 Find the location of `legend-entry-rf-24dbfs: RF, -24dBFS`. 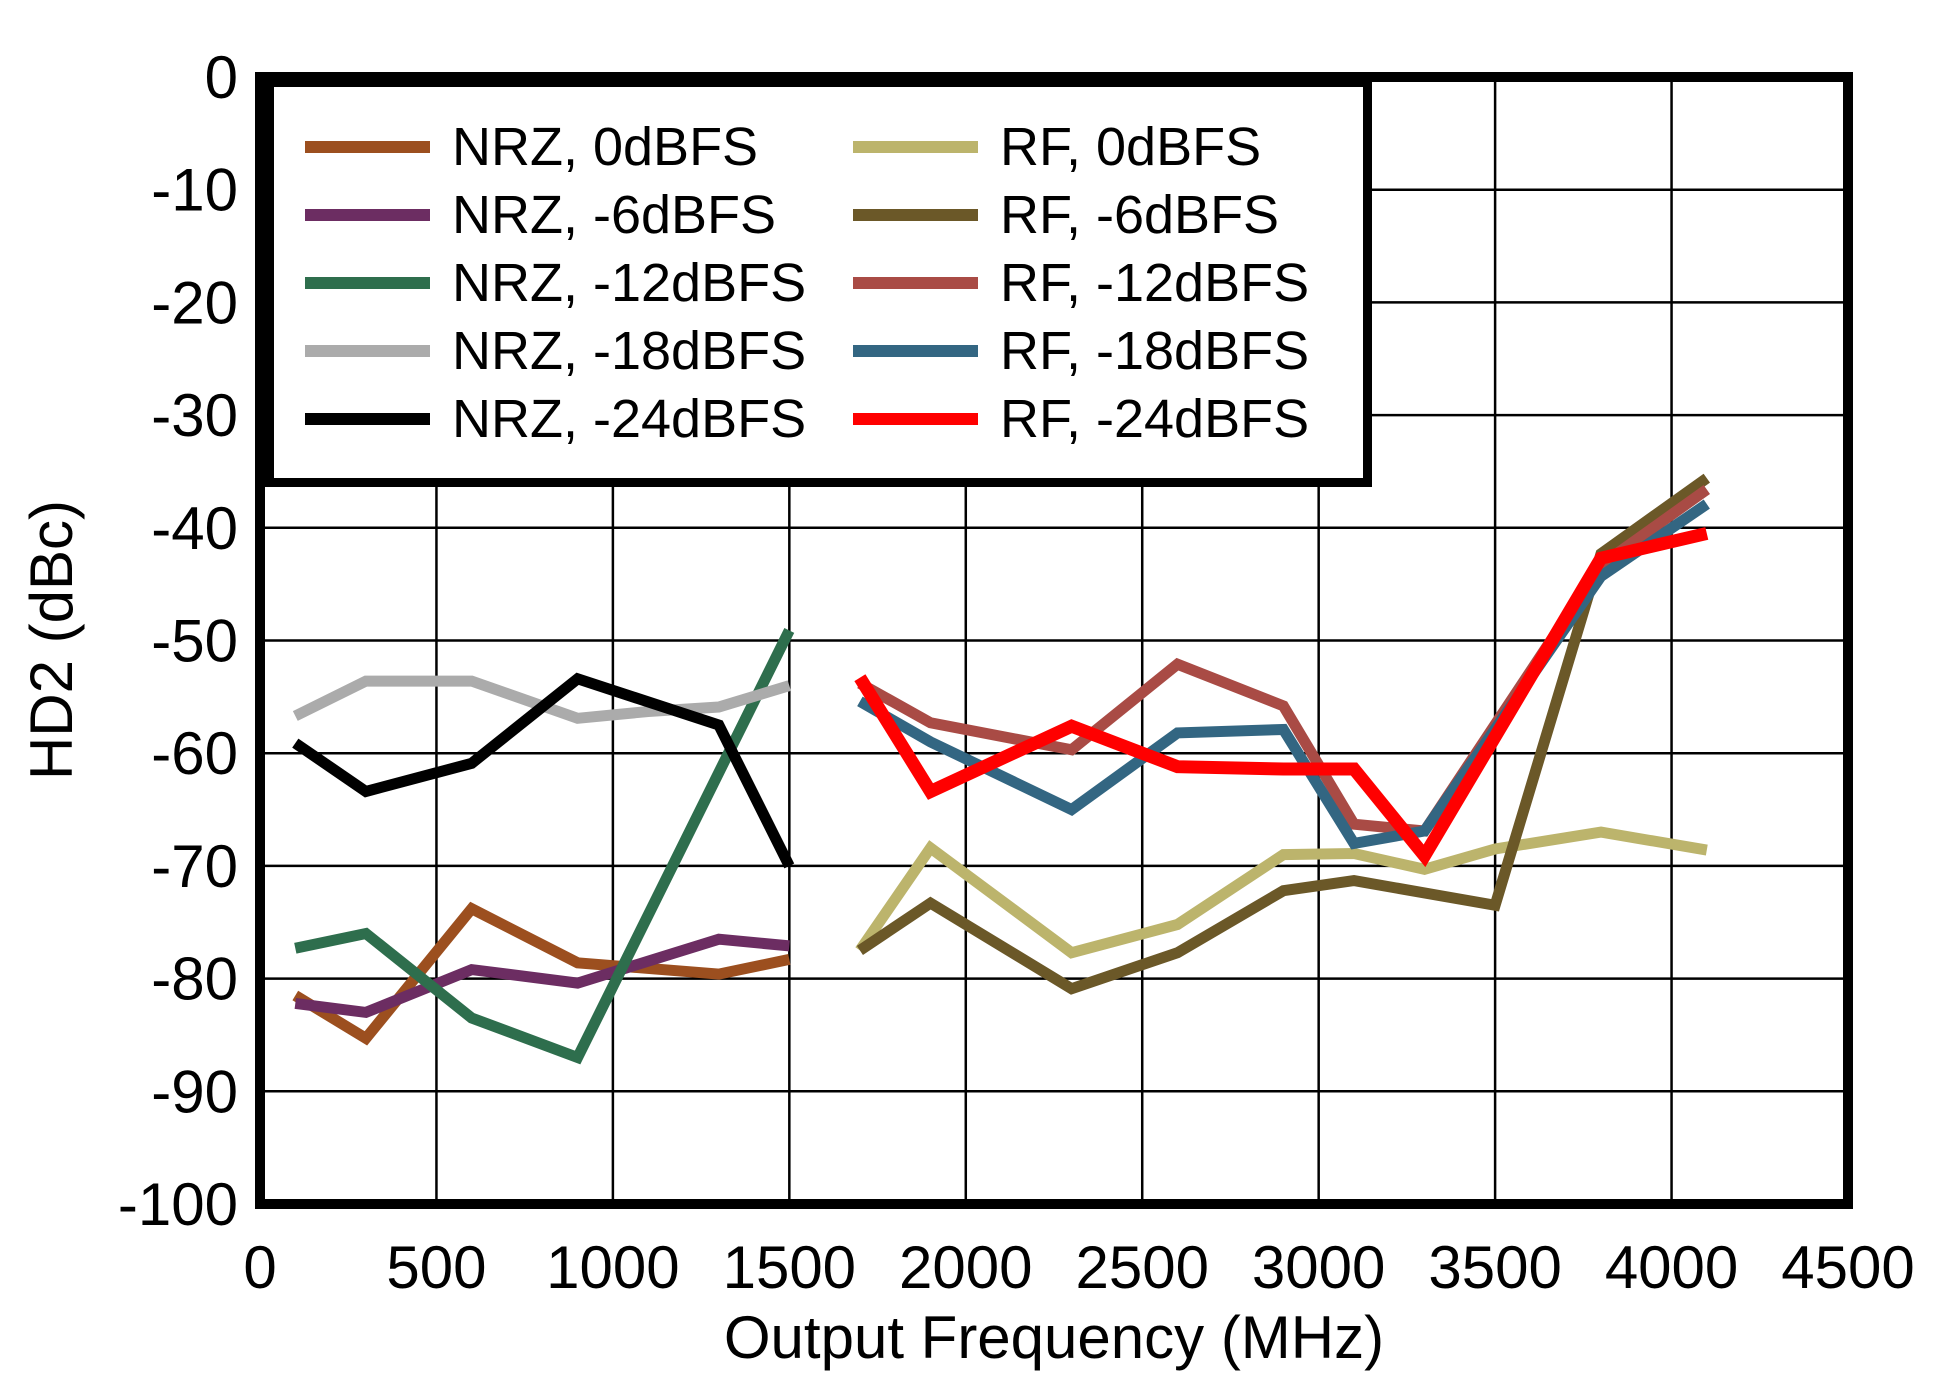

legend-entry-rf-24dbfs: RF, -24dBFS is located at coordinates (1108, 419).